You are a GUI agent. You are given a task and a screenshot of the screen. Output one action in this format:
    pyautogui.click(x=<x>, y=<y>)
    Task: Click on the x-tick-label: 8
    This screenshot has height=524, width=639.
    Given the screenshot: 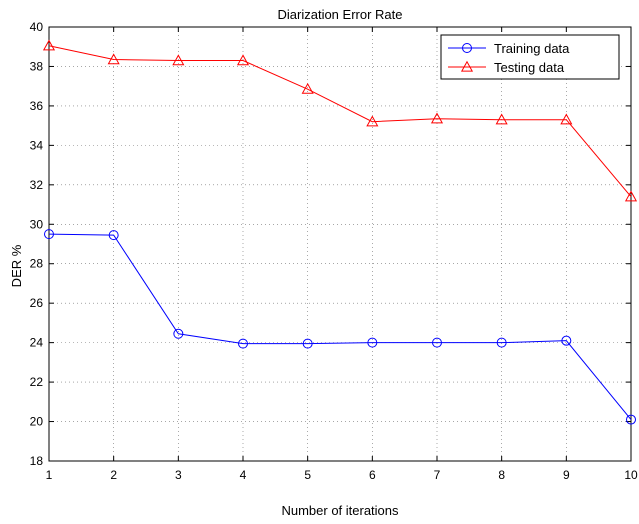 What is the action you would take?
    pyautogui.click(x=501, y=475)
    